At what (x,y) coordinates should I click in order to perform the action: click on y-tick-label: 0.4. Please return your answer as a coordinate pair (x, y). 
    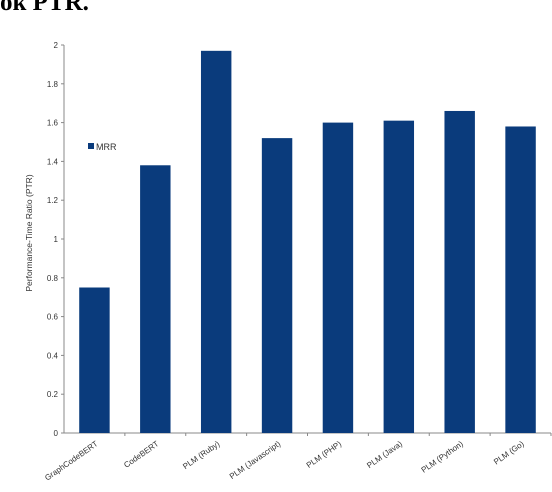
    Looking at the image, I should click on (53, 355).